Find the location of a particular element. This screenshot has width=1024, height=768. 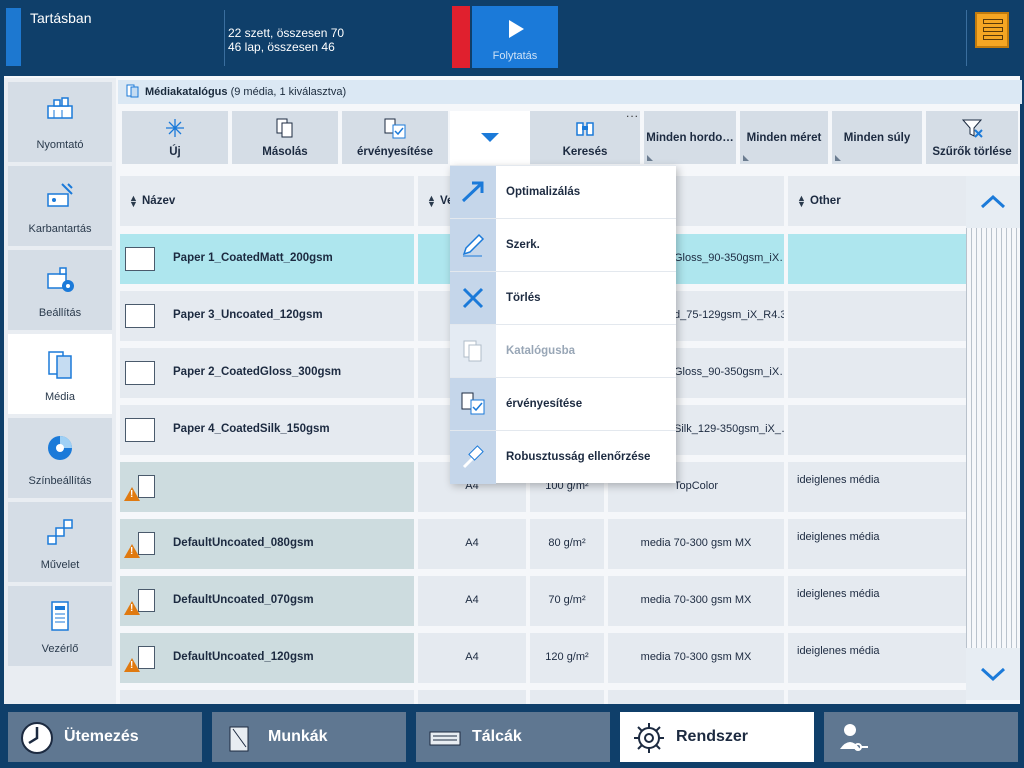

scroll-down-button is located at coordinates (993, 674).